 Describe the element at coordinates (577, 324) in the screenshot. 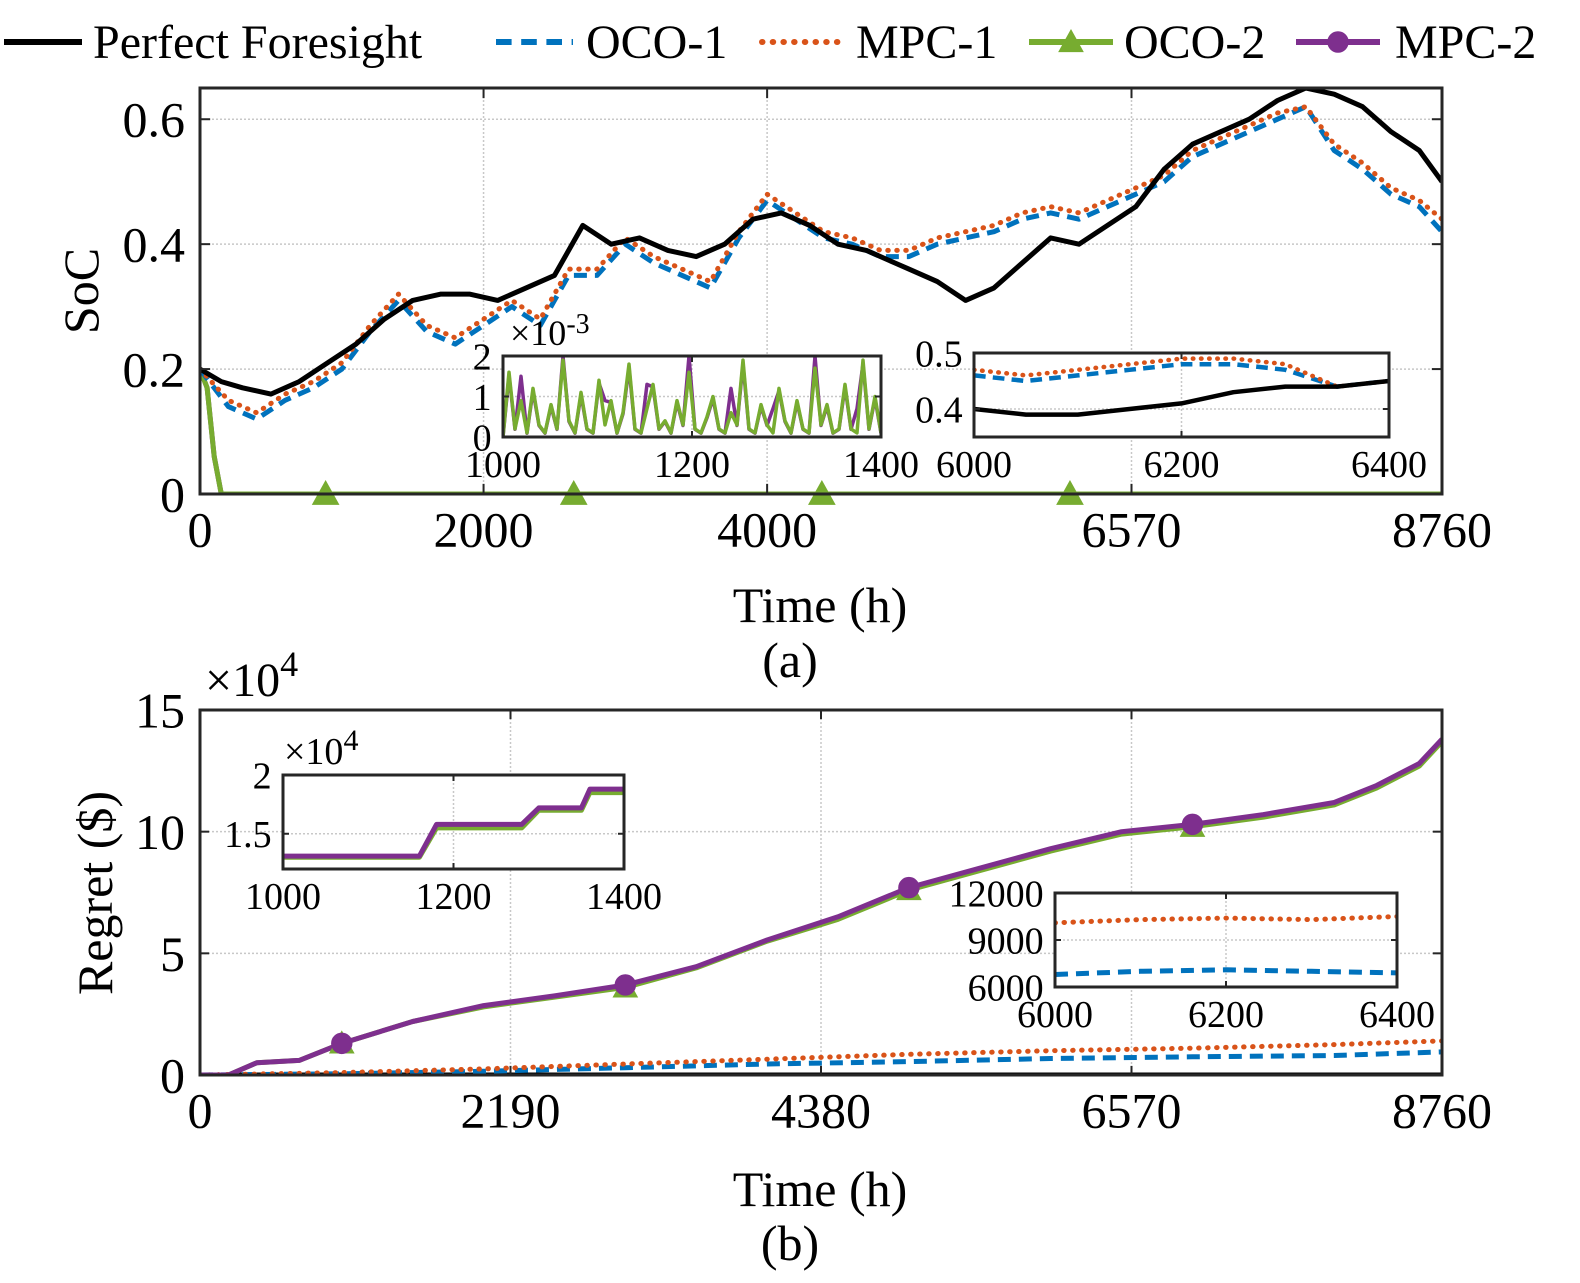

I see `inset-exponent: -3` at that location.